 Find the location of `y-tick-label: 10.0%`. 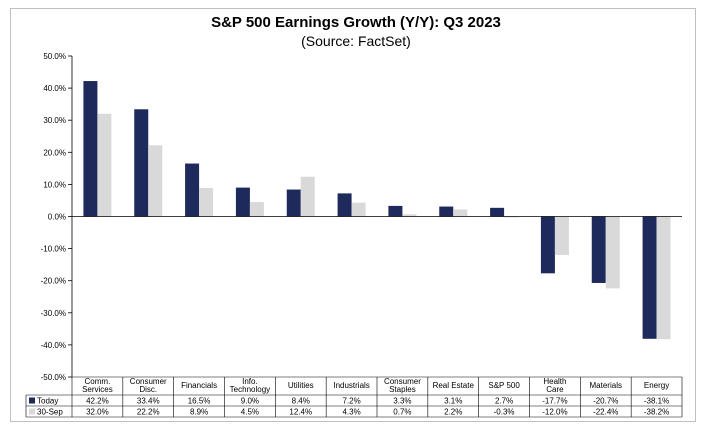

y-tick-label: 10.0% is located at coordinates (54, 184).